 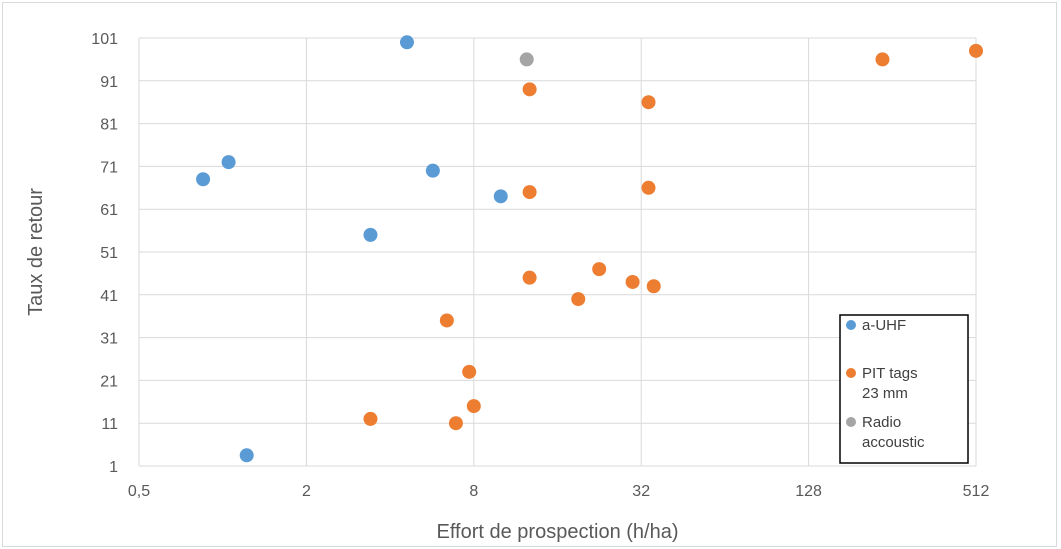 I want to click on y-tick-label-91: 91, so click(x=109, y=82).